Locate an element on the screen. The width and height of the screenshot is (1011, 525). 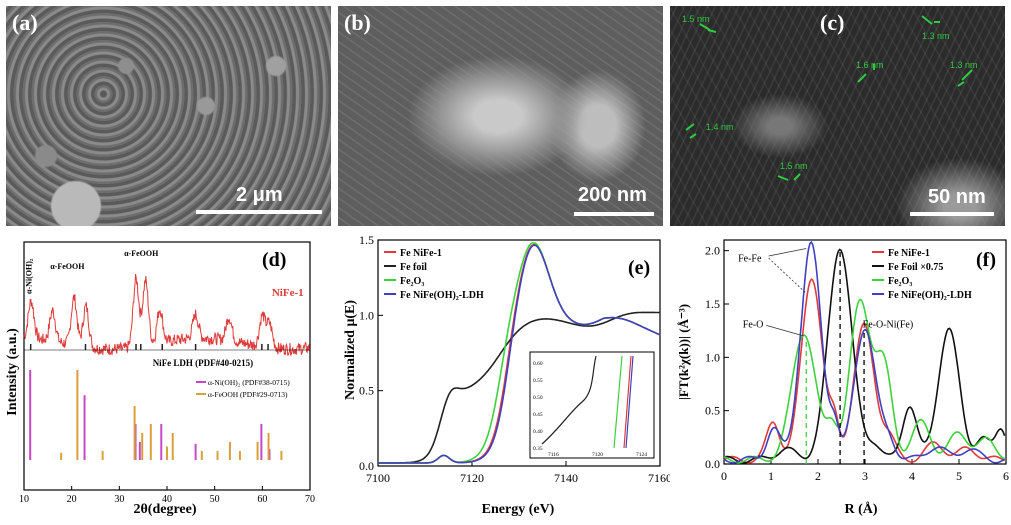
scale-bar-label-a: 2 μm is located at coordinates (259, 195).